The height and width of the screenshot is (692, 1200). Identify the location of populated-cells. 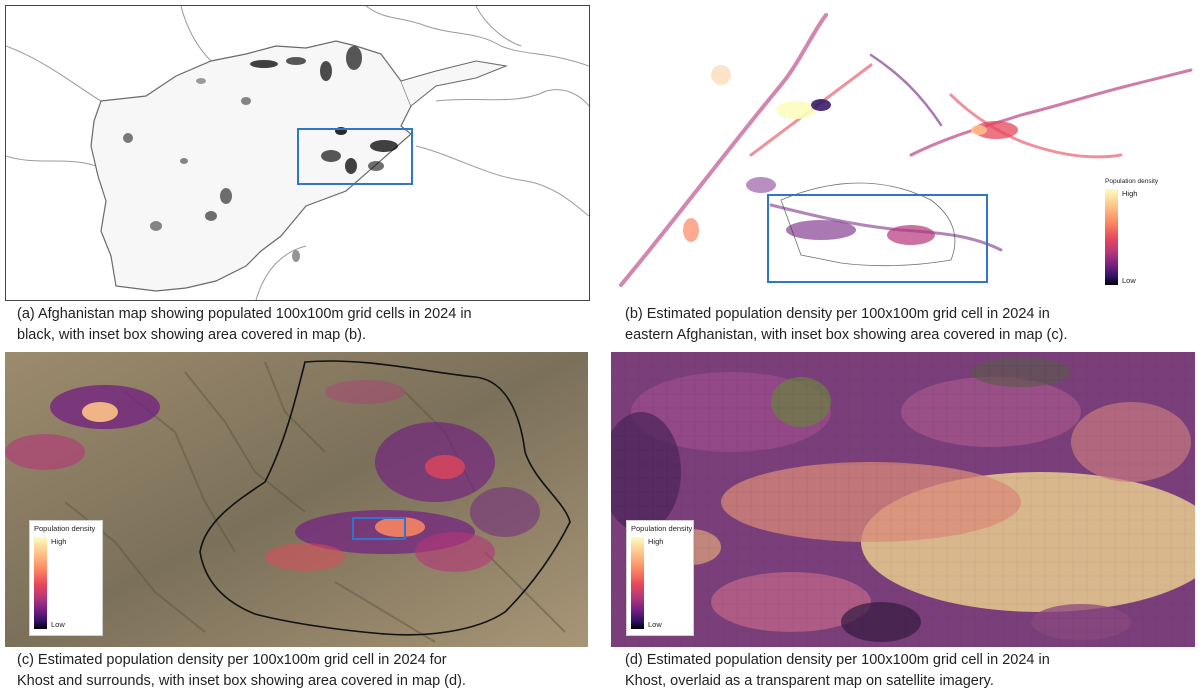
(260, 154).